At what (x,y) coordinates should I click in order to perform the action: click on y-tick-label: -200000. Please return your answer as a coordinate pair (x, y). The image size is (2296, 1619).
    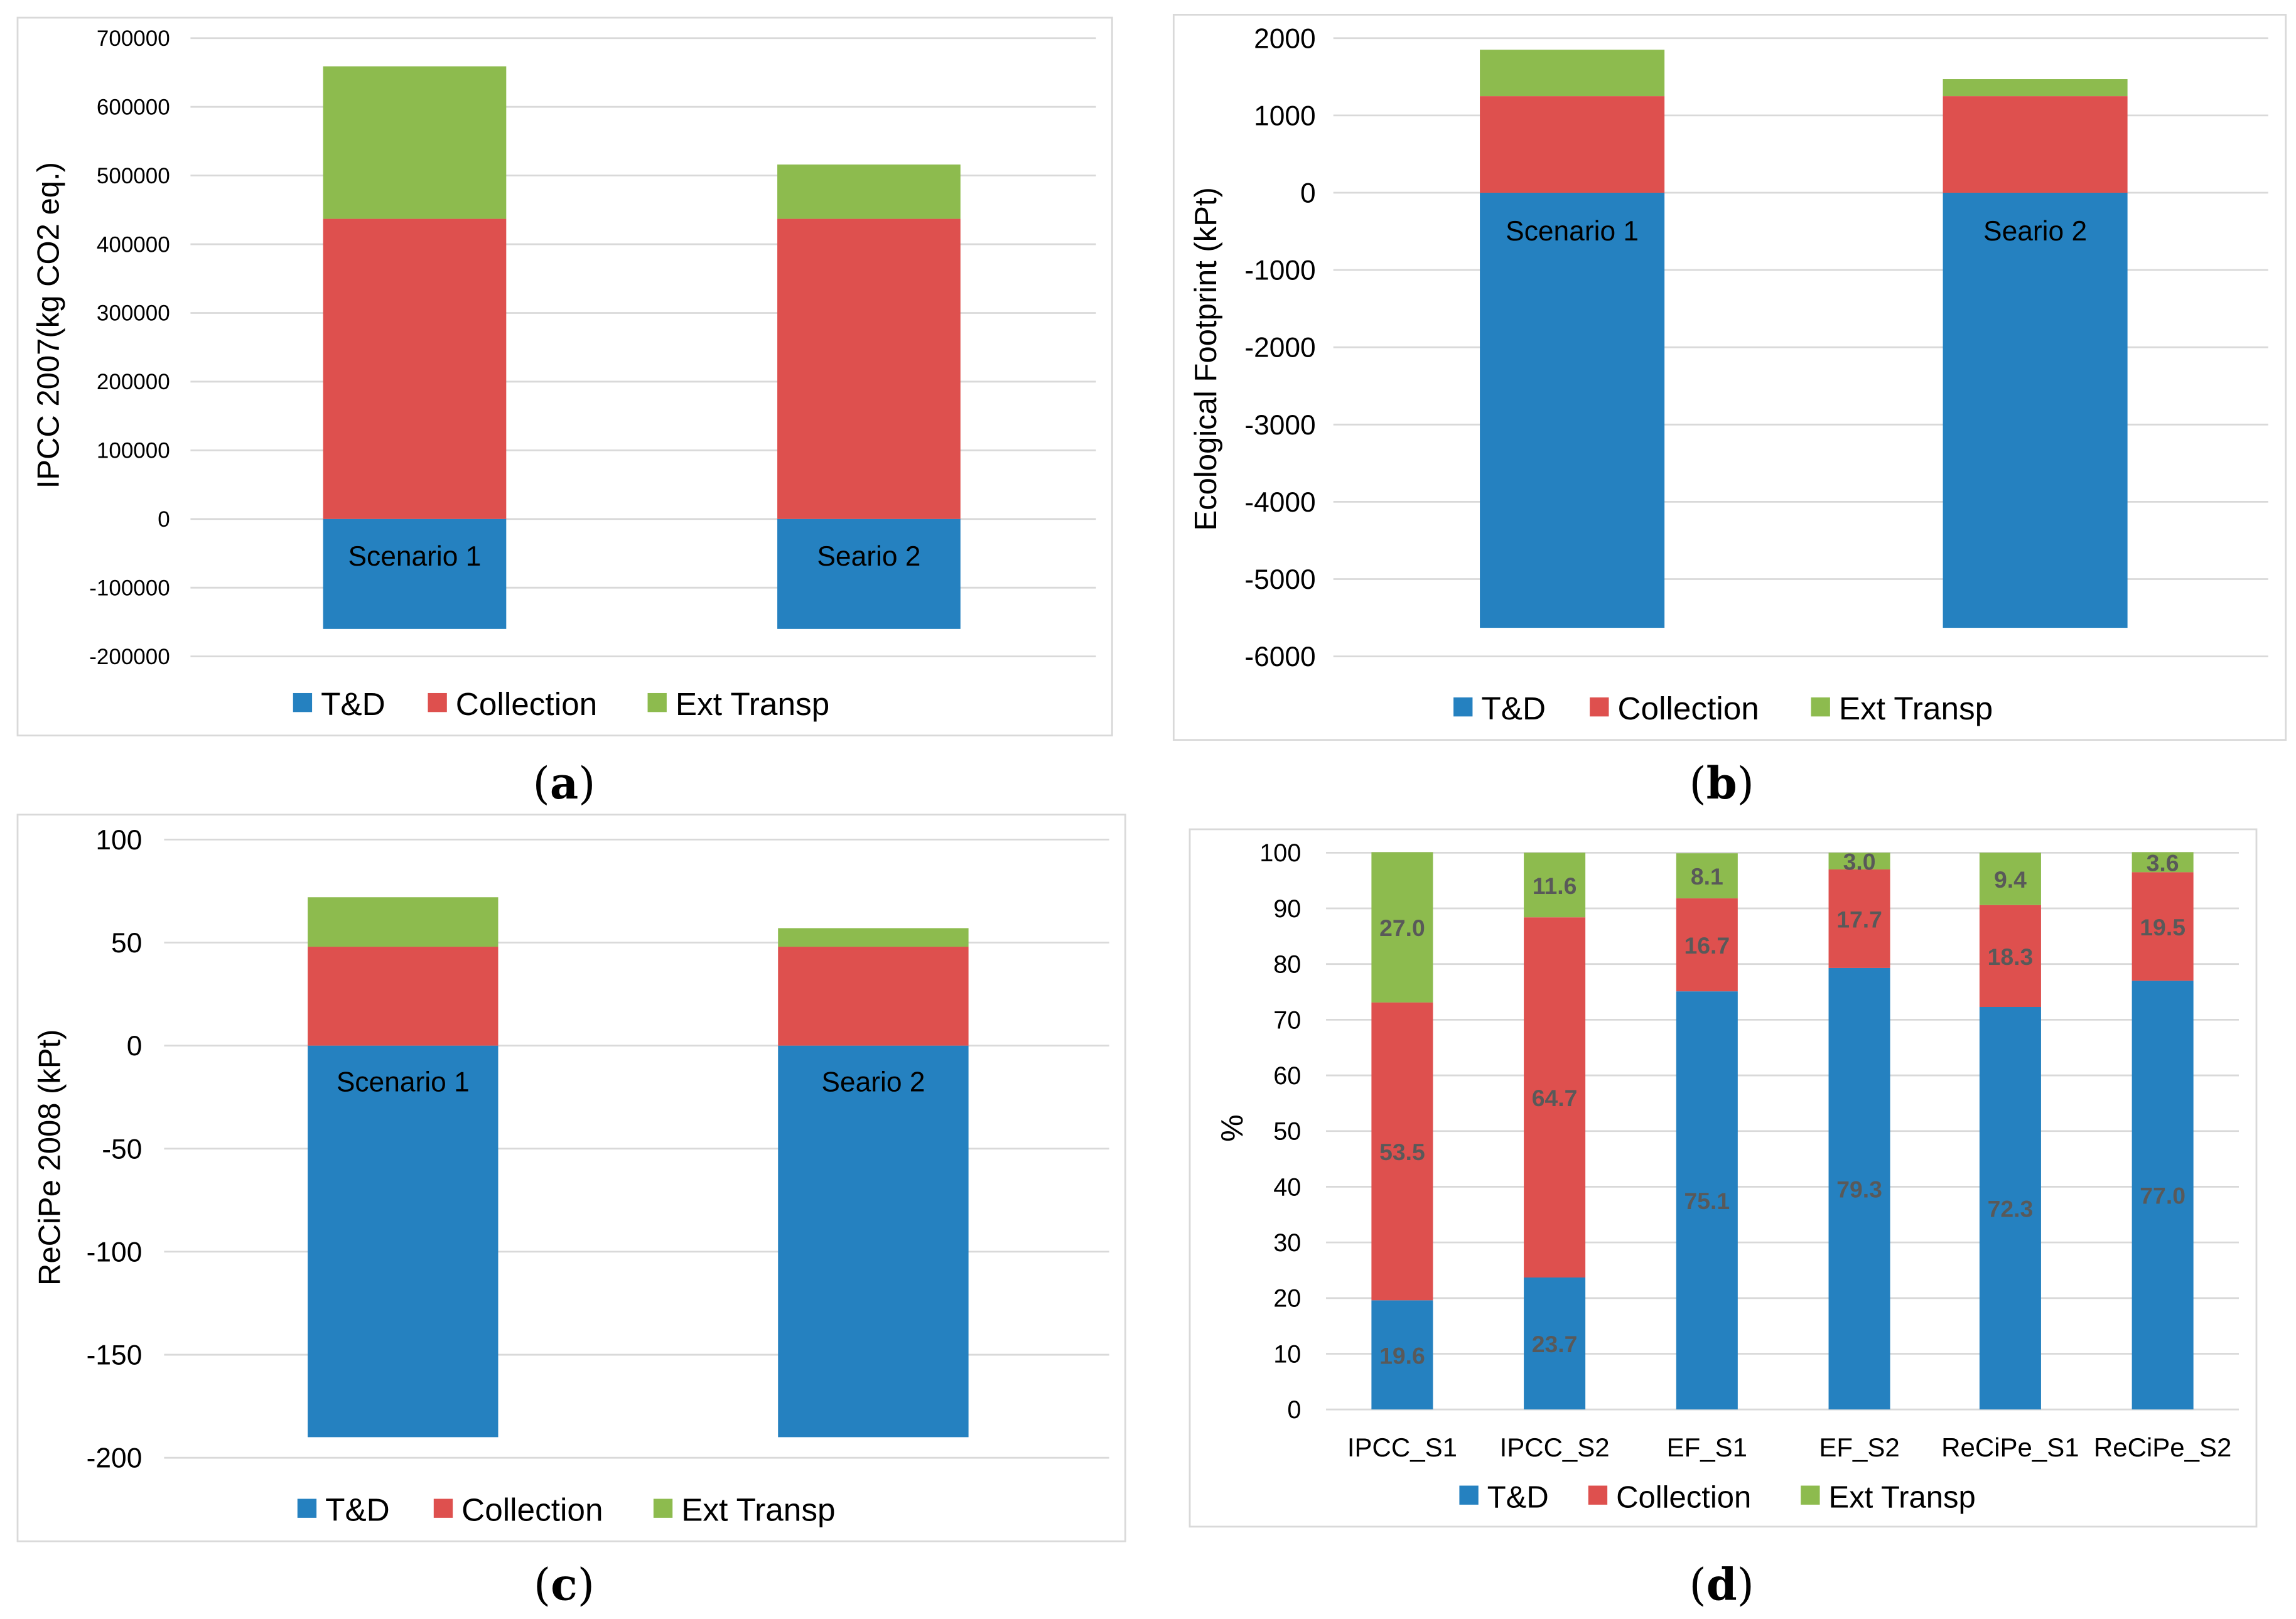
    Looking at the image, I should click on (130, 657).